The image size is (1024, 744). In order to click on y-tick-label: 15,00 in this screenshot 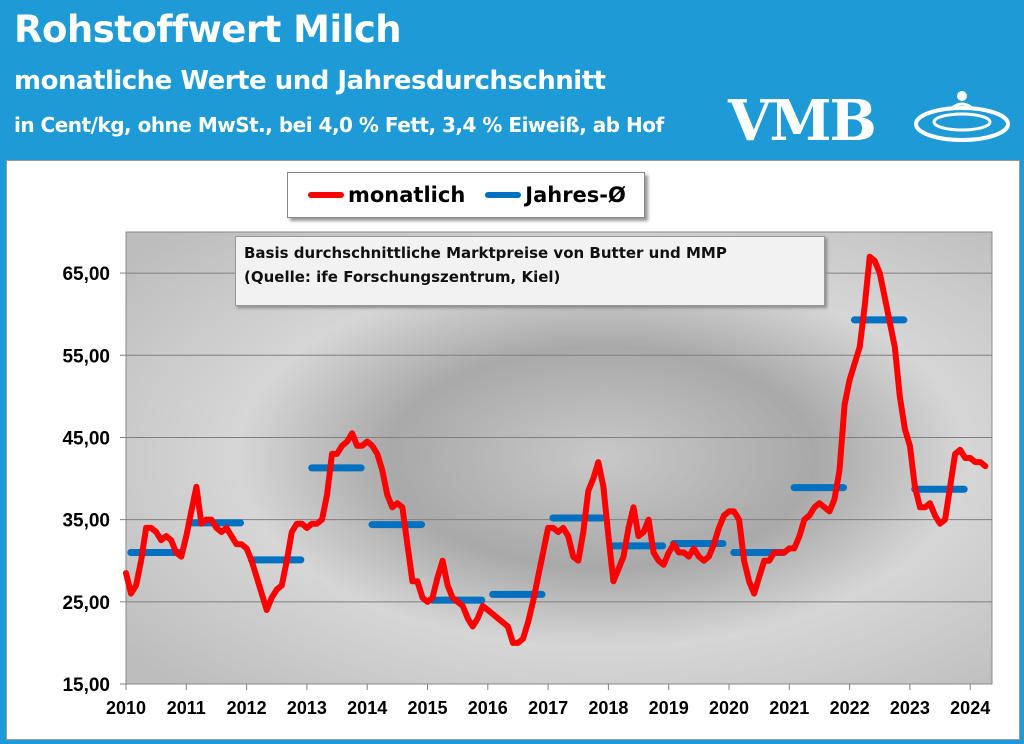, I will do `click(86, 685)`.